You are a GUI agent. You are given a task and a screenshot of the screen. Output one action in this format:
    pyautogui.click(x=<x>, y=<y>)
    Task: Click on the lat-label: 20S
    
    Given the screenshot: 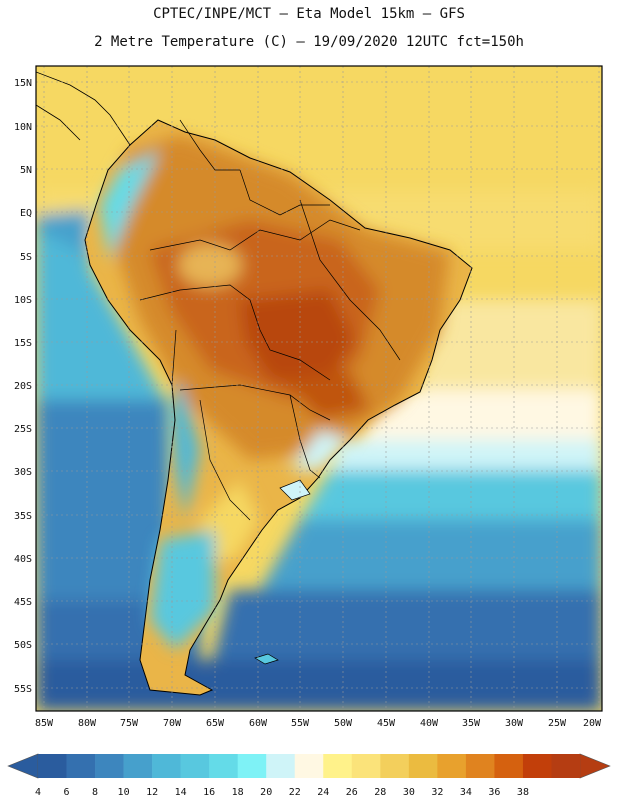 What is the action you would take?
    pyautogui.click(x=23, y=386)
    